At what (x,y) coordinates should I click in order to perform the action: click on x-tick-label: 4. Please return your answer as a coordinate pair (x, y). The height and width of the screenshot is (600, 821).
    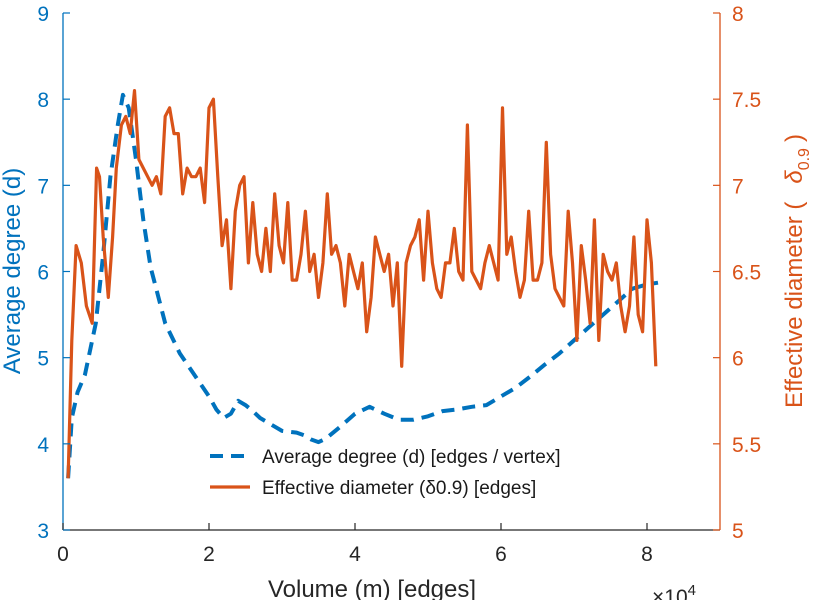
    Looking at the image, I should click on (355, 554).